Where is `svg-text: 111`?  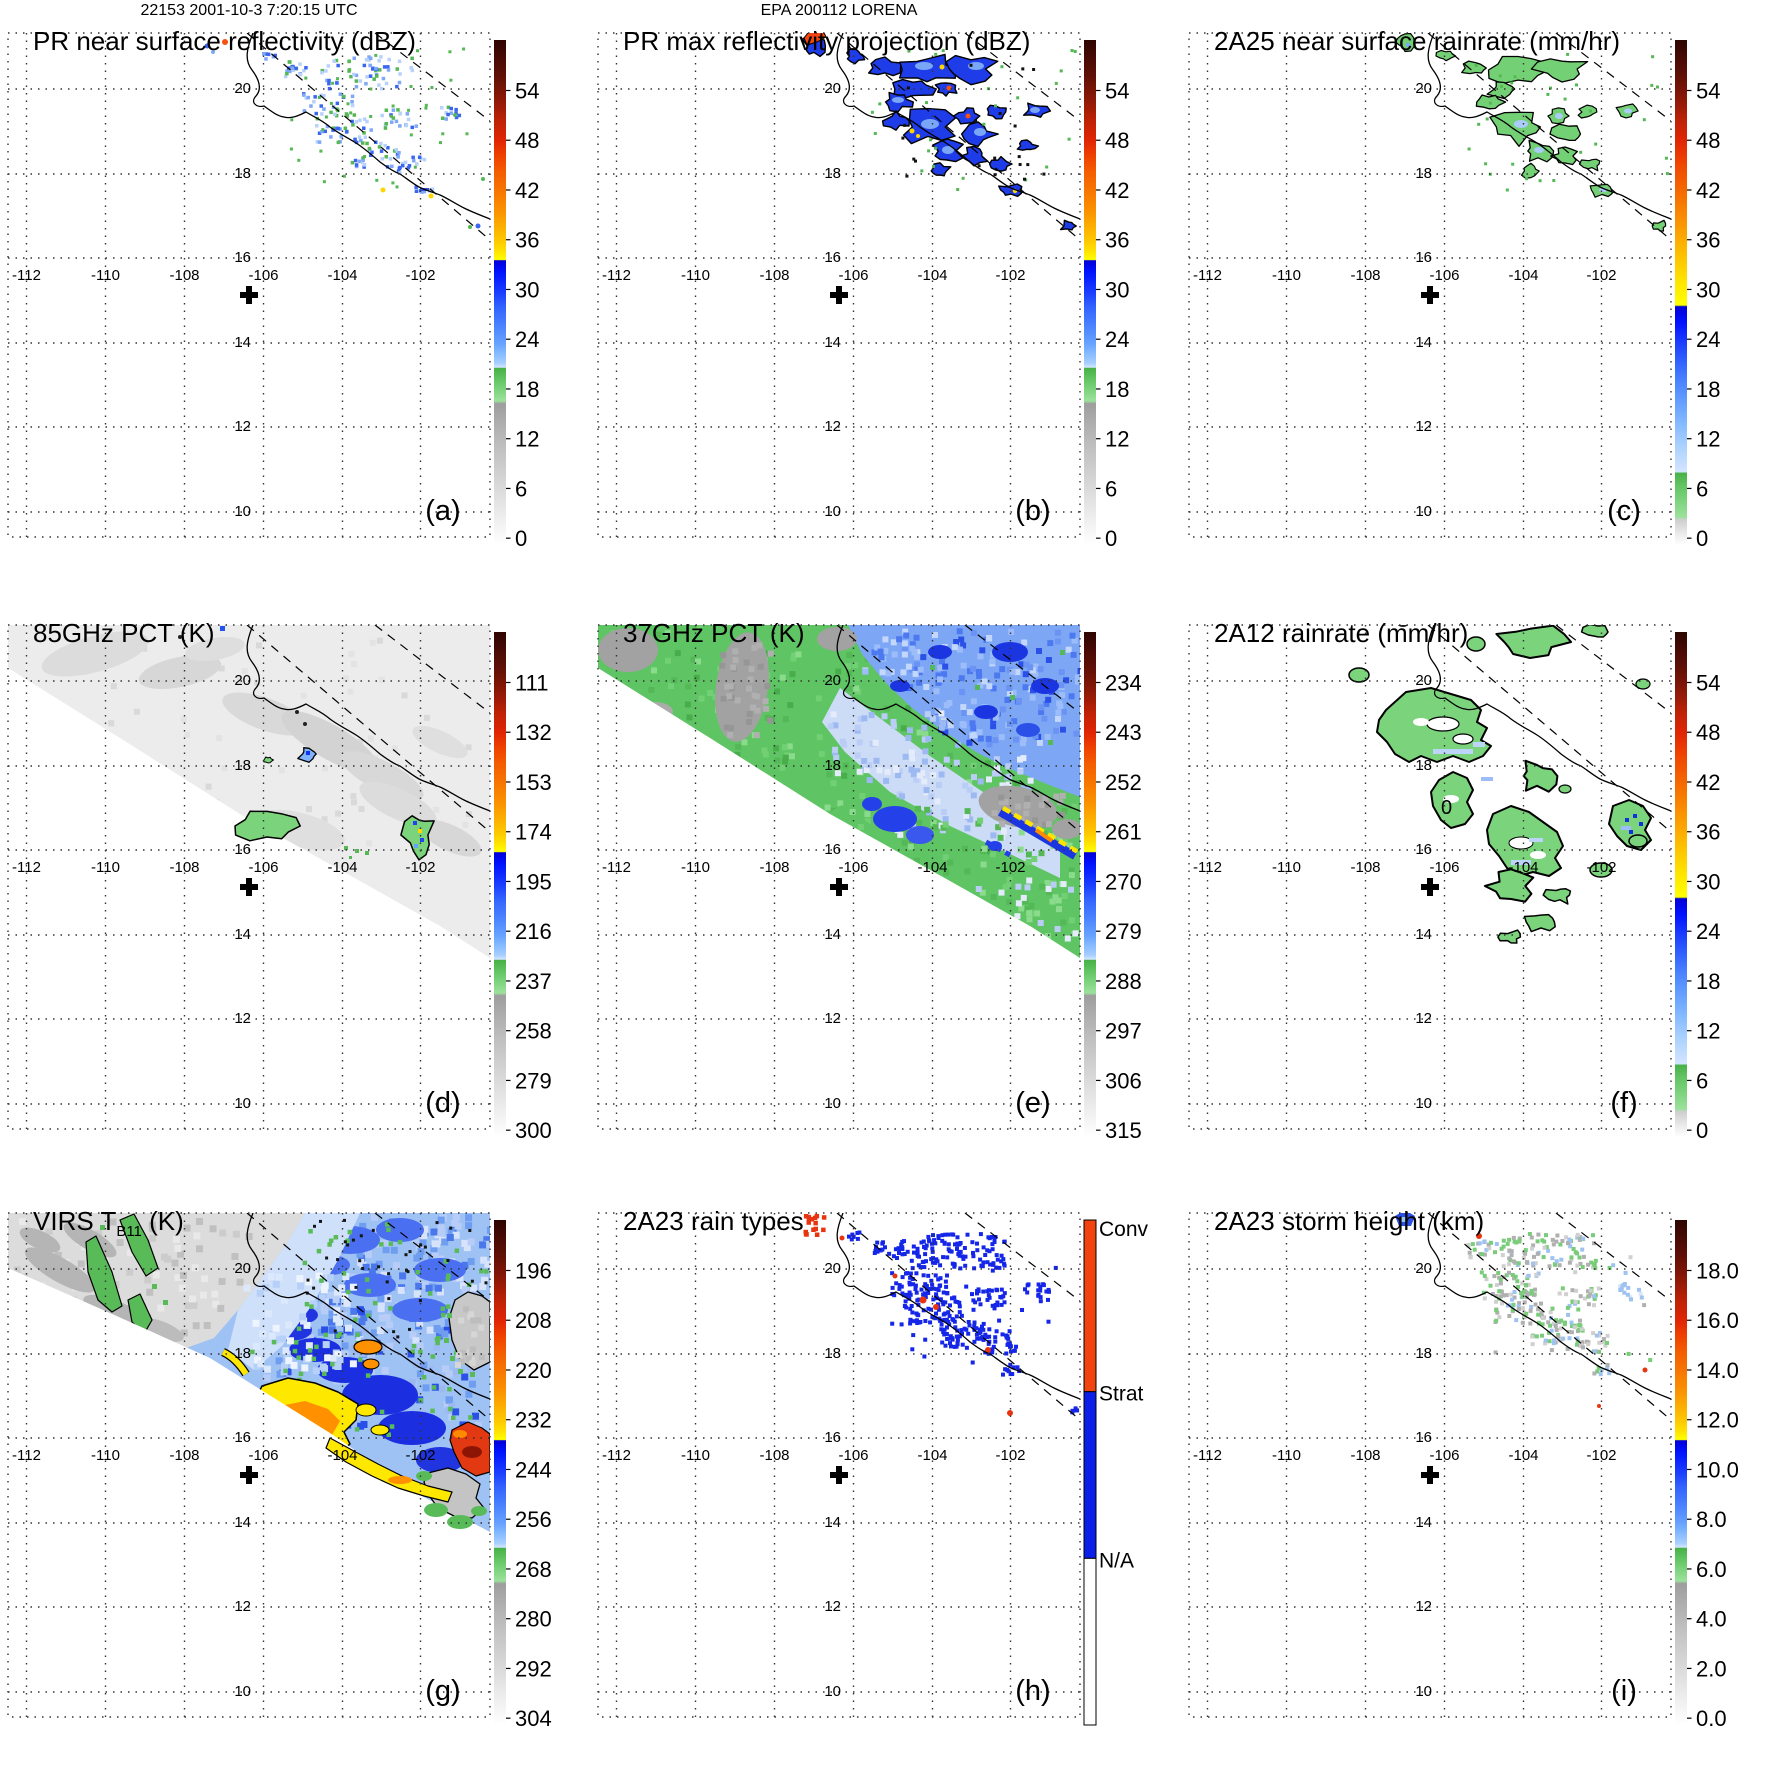 svg-text: 111 is located at coordinates (531, 683).